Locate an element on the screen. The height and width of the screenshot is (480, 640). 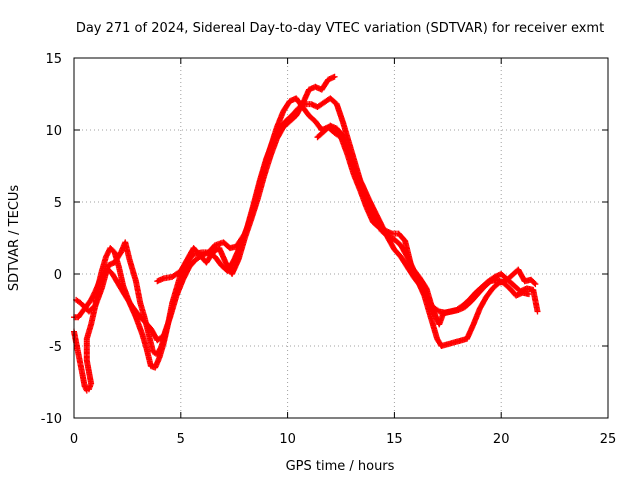
x-tick-label: 10 is located at coordinates (287, 439).